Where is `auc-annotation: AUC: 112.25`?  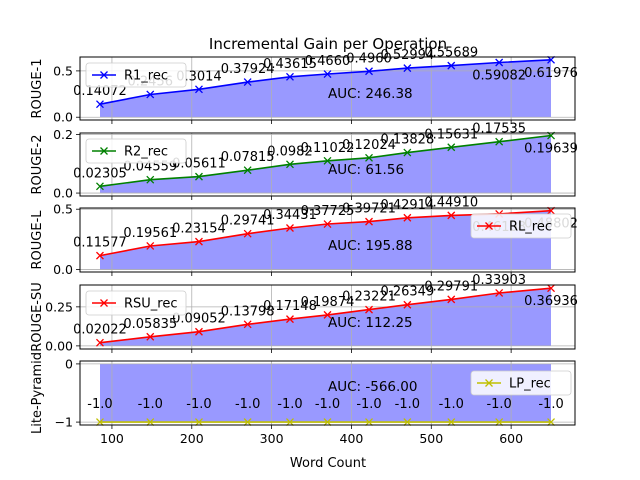
auc-annotation: AUC: 112.25 is located at coordinates (370, 323).